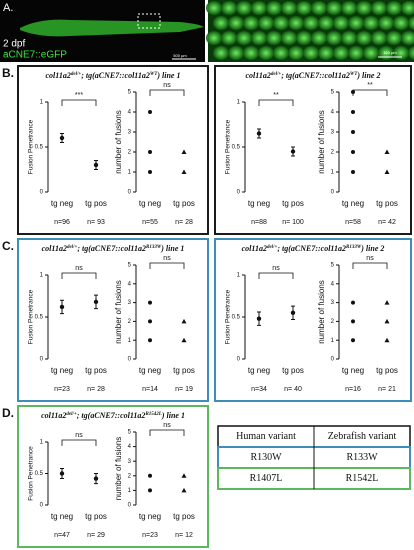  Describe the element at coordinates (370, 85) in the screenshot. I see `sig-label: **` at that location.